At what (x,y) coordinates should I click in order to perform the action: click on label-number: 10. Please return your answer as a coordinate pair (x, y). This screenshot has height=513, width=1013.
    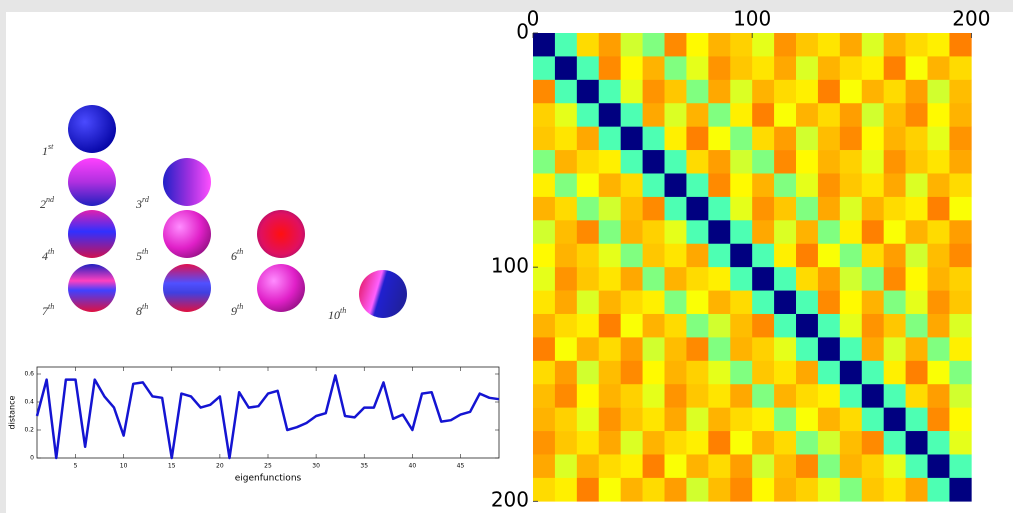
    Looking at the image, I should click on (334, 315).